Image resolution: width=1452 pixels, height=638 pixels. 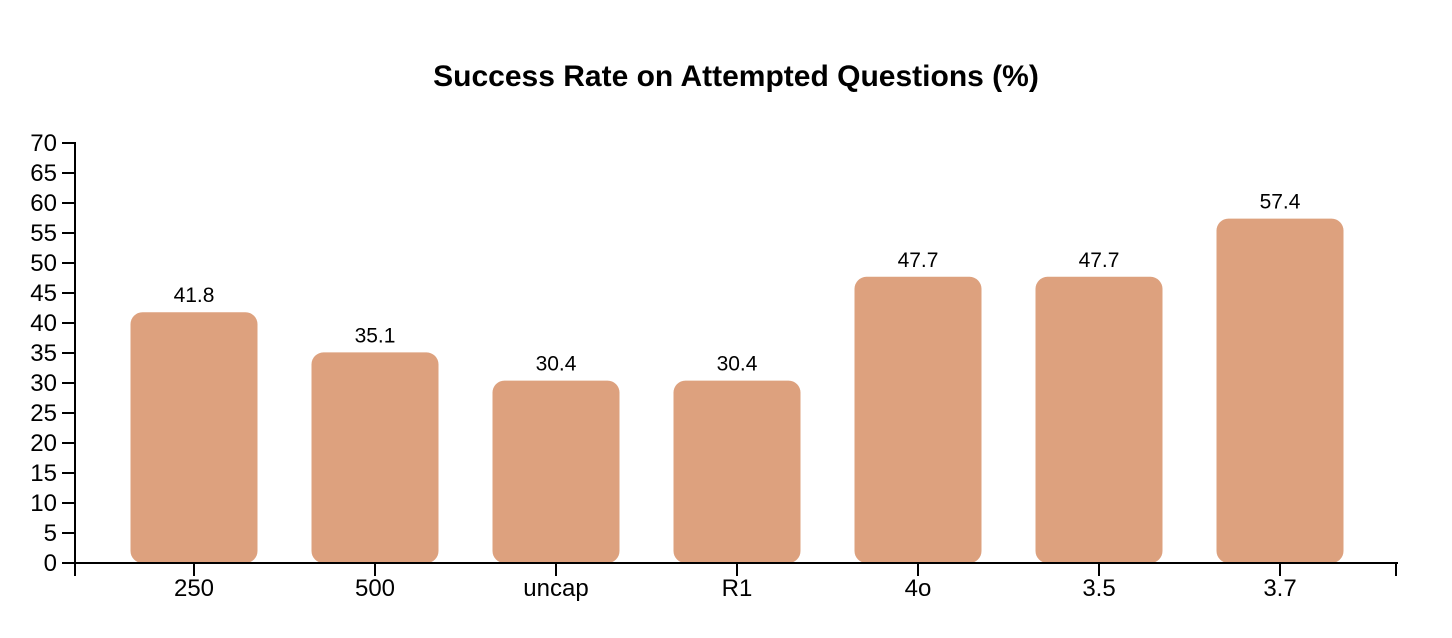 I want to click on y-tick-label-45: 45, so click(x=43, y=293).